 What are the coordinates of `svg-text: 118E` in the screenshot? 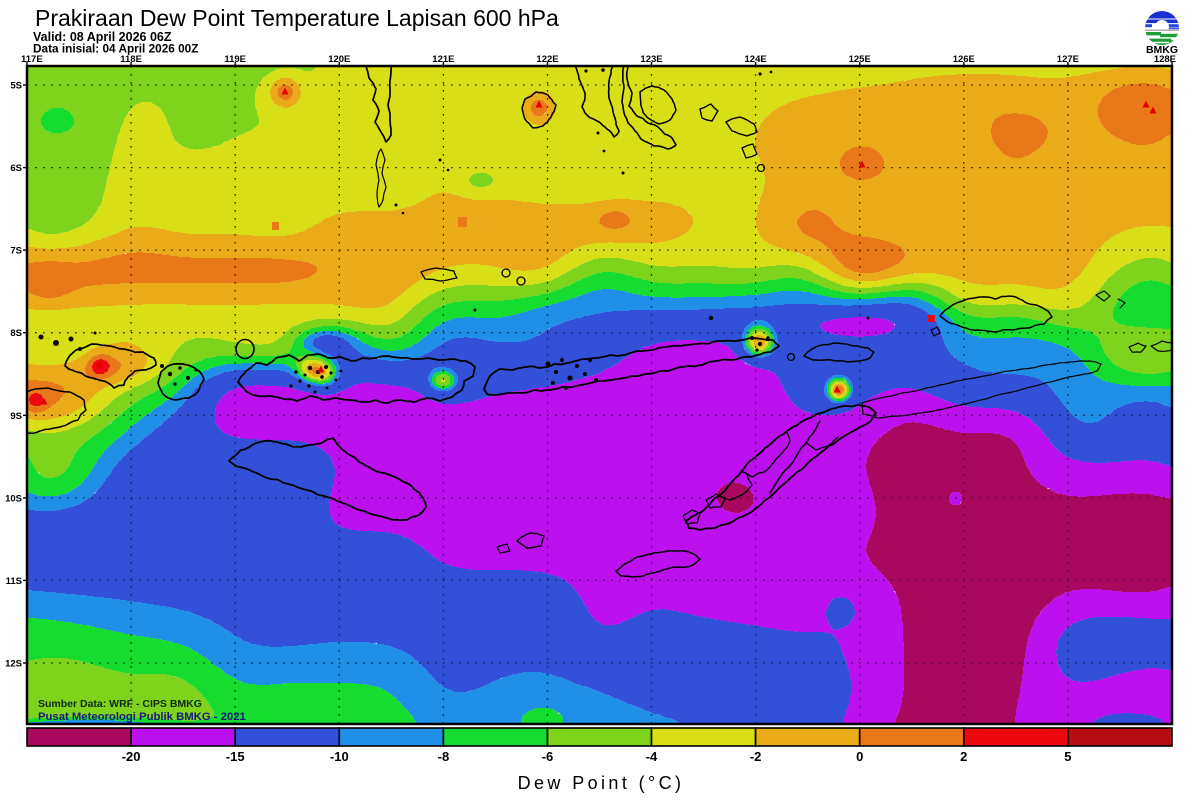 It's located at (131, 59).